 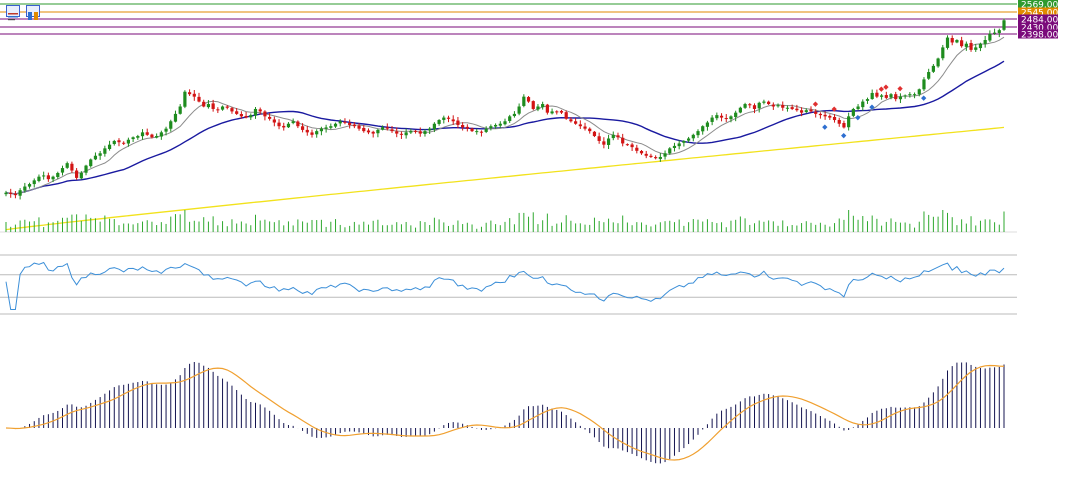 What do you see at coordinates (33, 12) in the screenshot?
I see `template-icon` at bounding box center [33, 12].